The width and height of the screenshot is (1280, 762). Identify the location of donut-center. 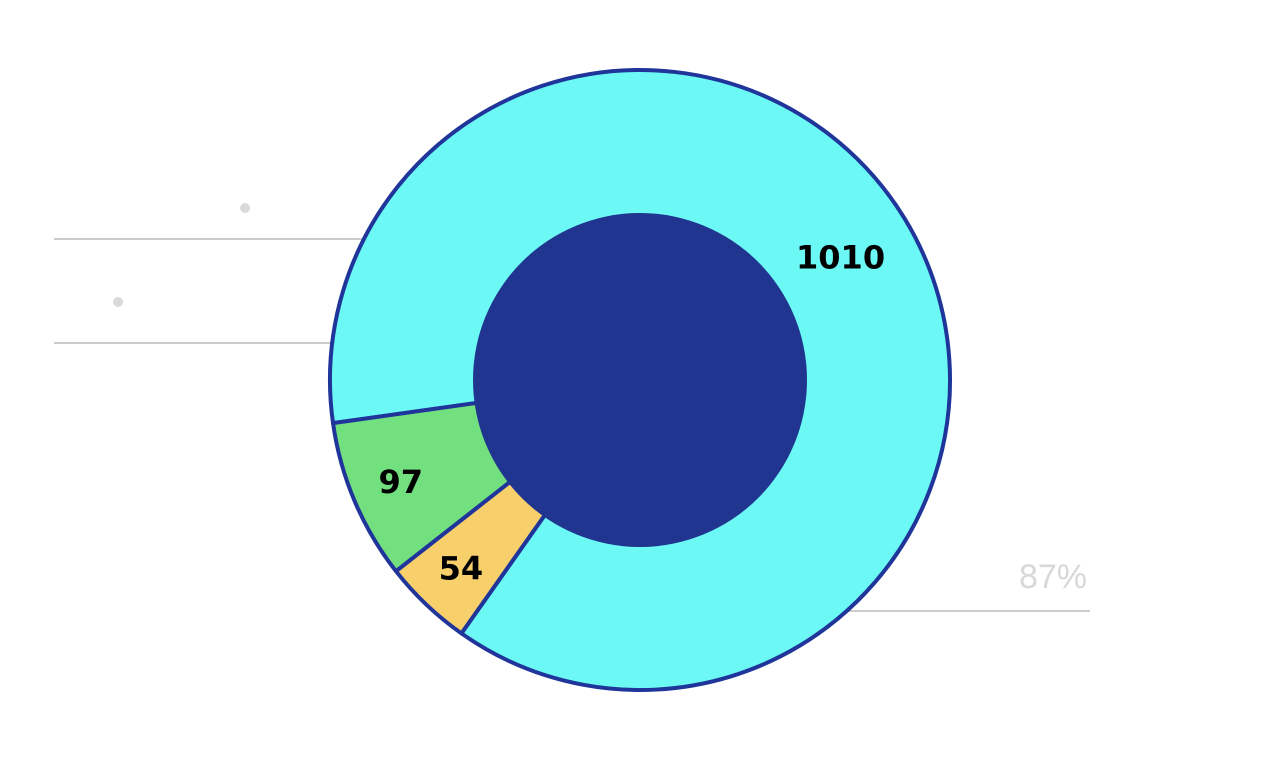
(640, 380).